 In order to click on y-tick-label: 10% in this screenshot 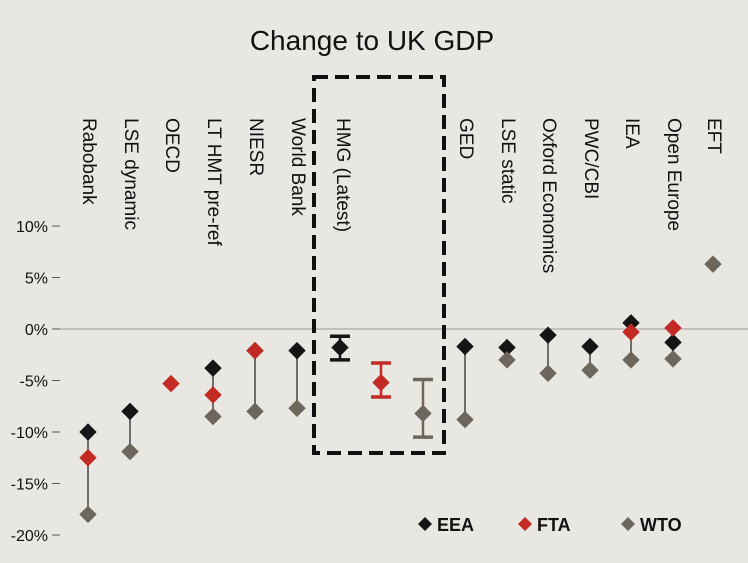, I will do `click(32, 227)`.